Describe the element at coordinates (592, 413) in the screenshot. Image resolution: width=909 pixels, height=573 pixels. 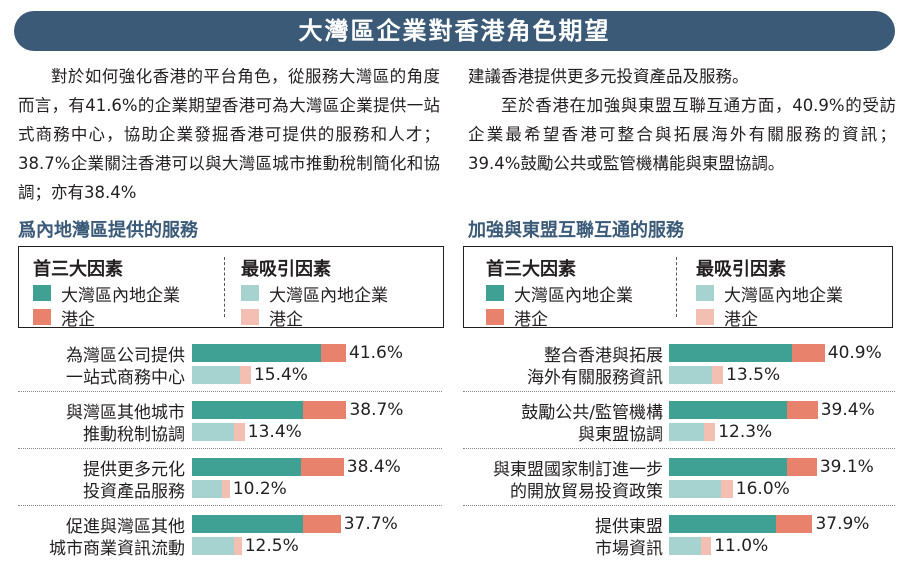
I see `category-label: 鼓勵公共/監管機構` at that location.